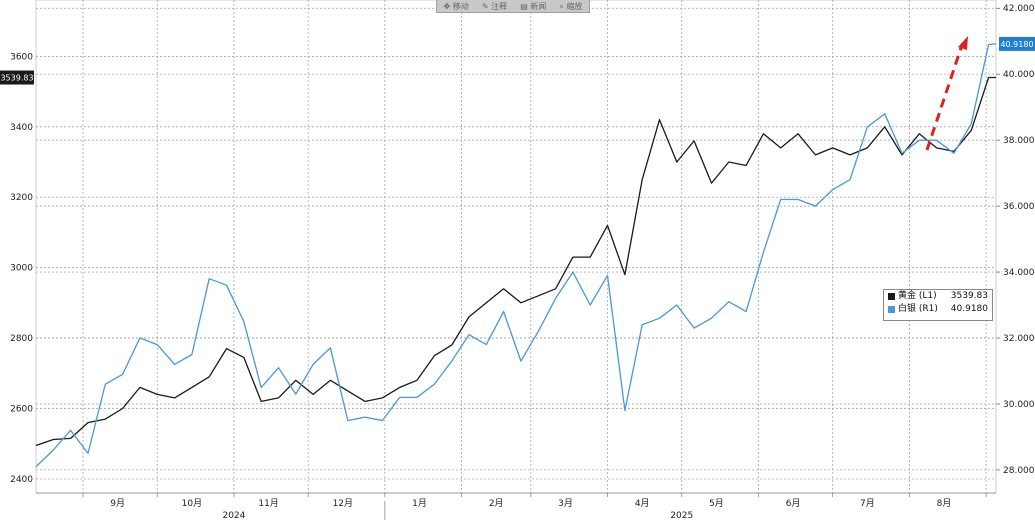 This screenshot has height=520, width=1035. I want to click on gold-last-value-tag, so click(17, 77).